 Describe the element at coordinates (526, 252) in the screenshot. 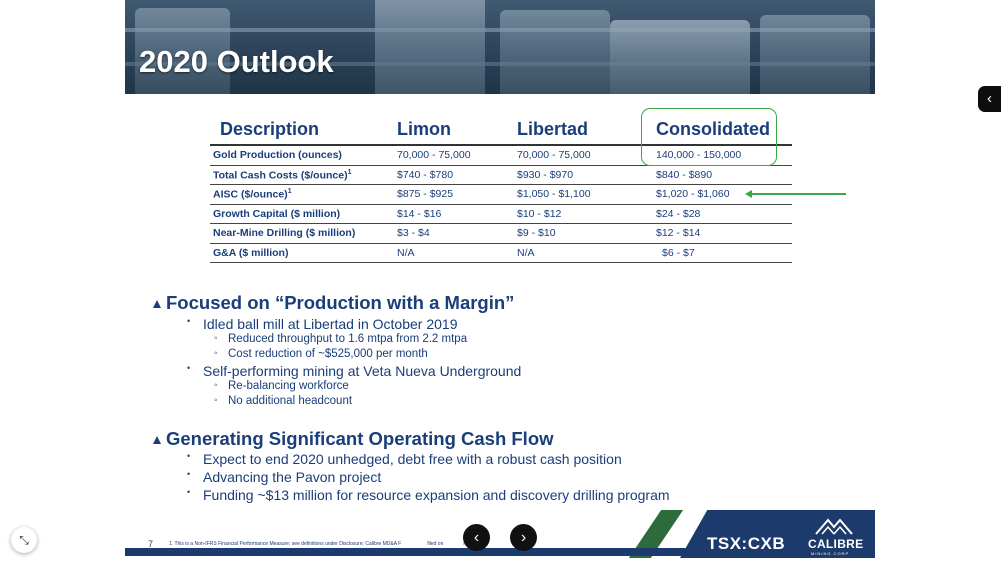

I see `cell-libertad: N/A` at that location.